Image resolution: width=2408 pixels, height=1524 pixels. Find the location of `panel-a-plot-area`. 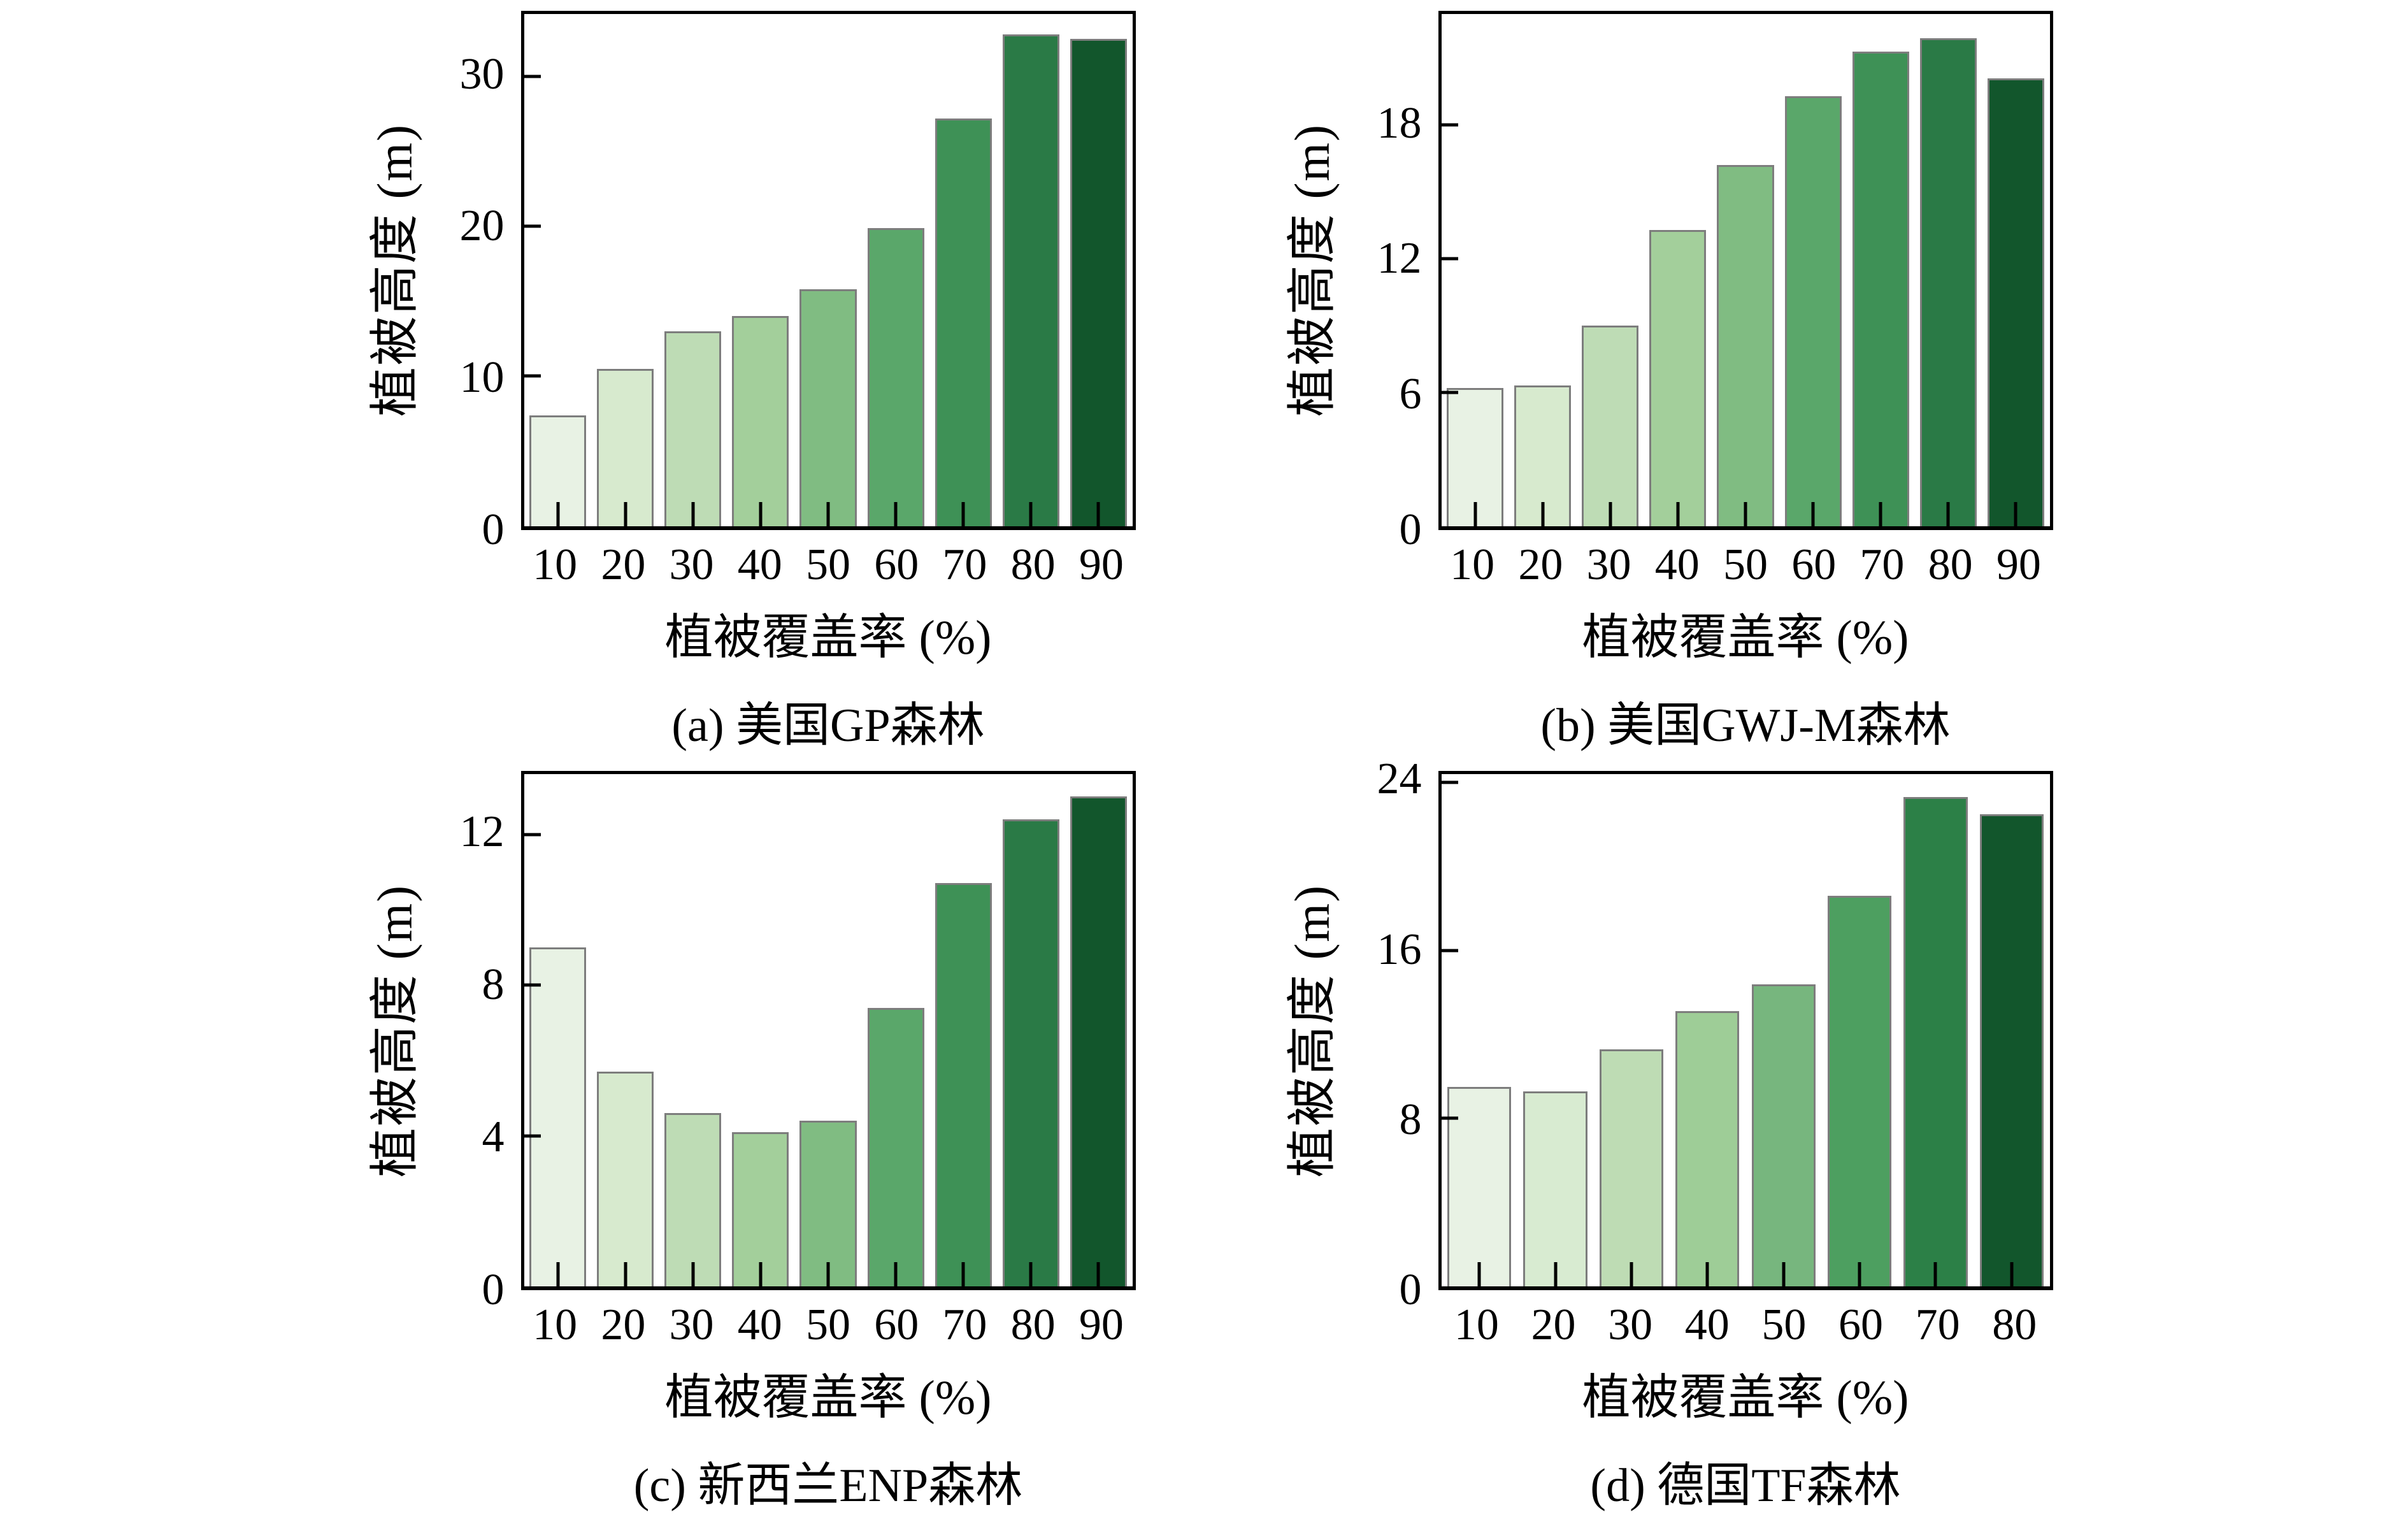

panel-a-plot-area is located at coordinates (828, 270).